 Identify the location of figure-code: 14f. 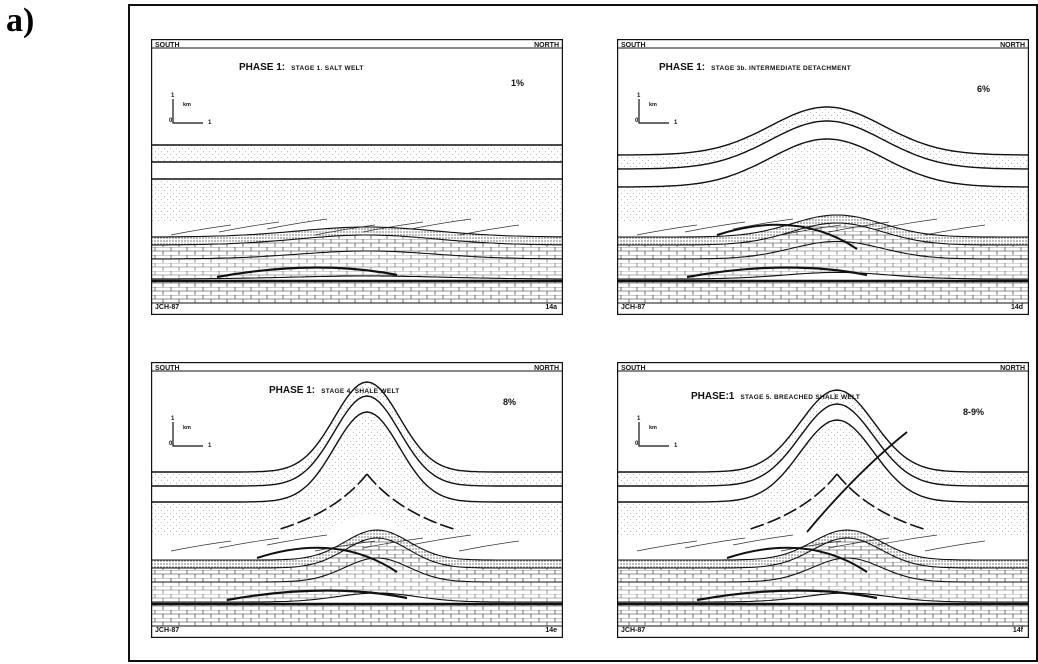
(1017, 630).